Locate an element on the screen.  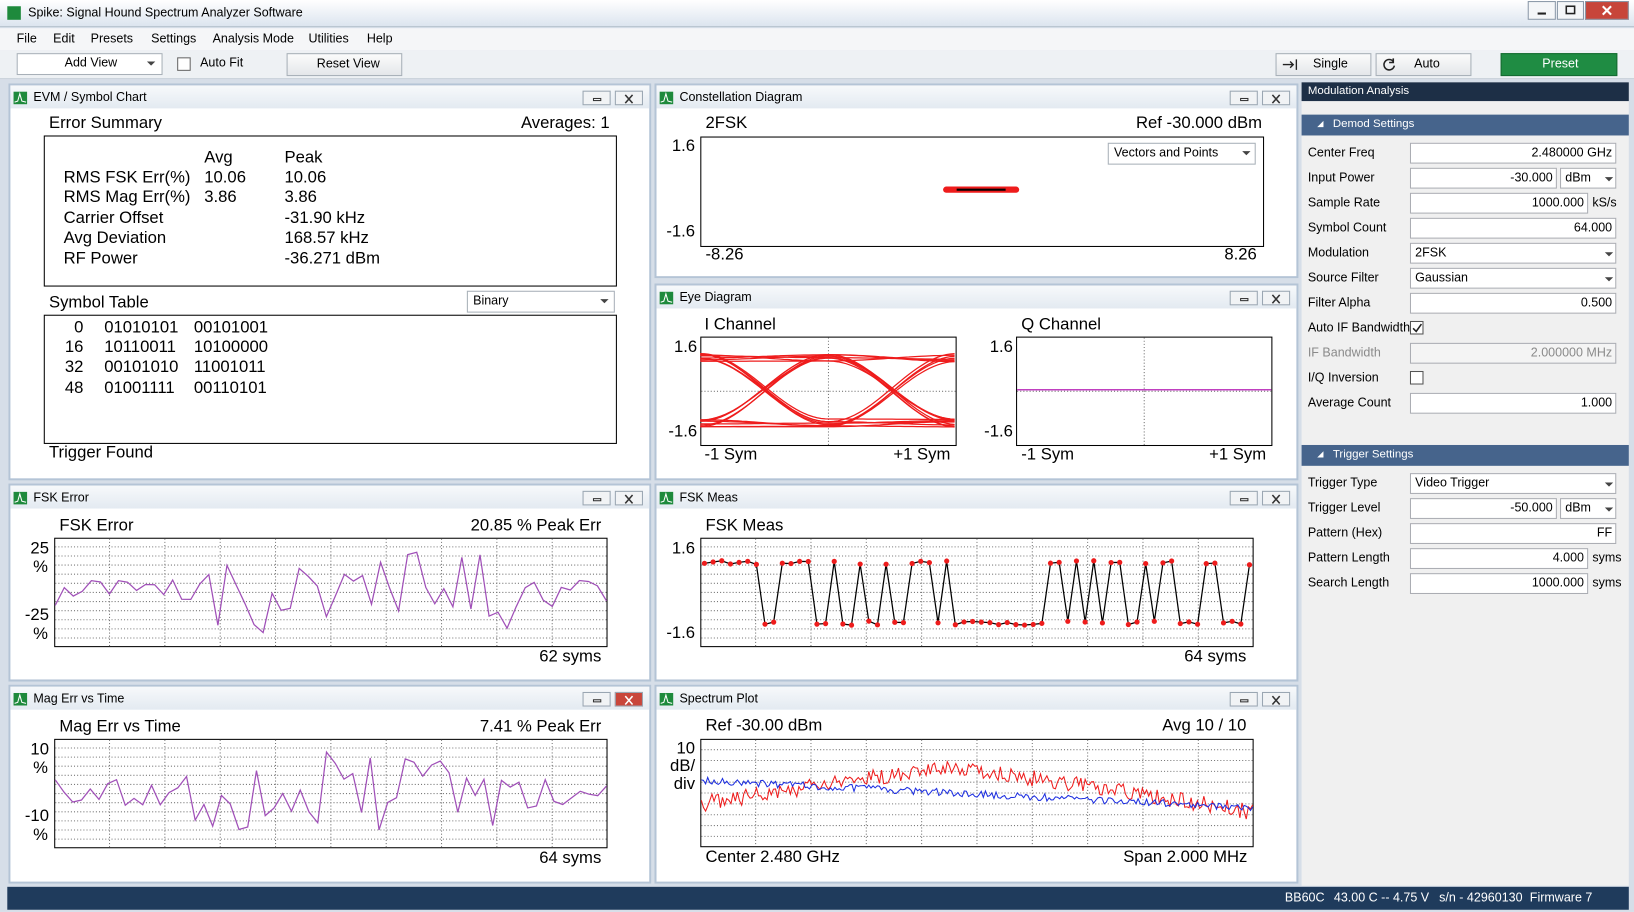
field-label: Average Count is located at coordinates (1349, 402).